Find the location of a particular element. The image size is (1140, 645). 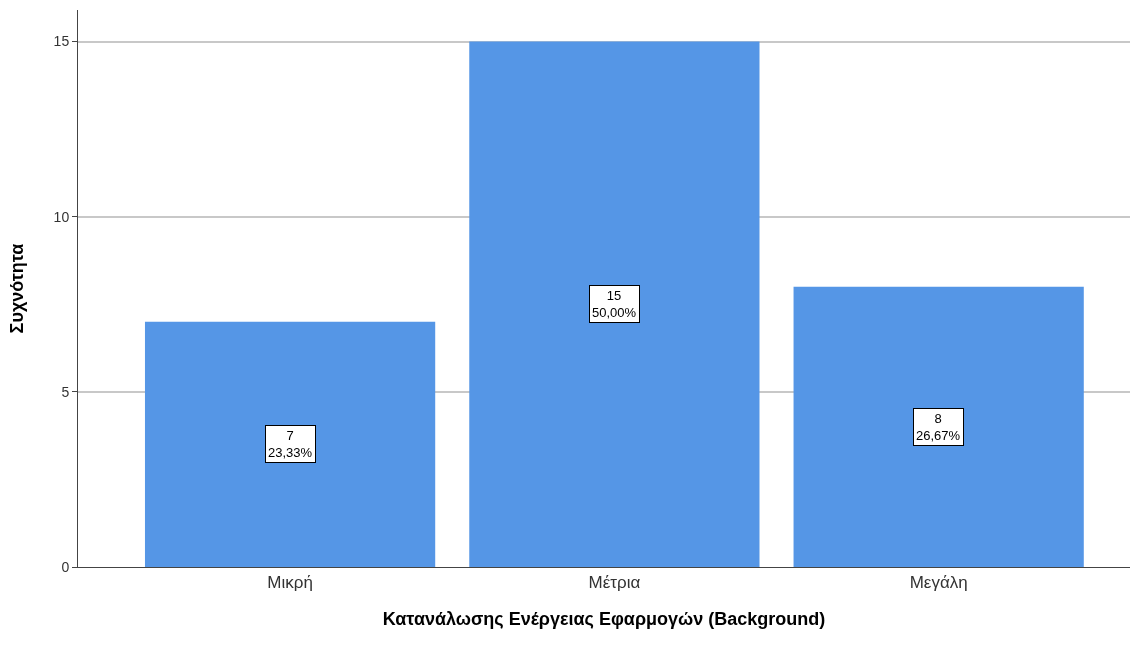

x-tick-label: Μεγάλη is located at coordinates (938, 583).